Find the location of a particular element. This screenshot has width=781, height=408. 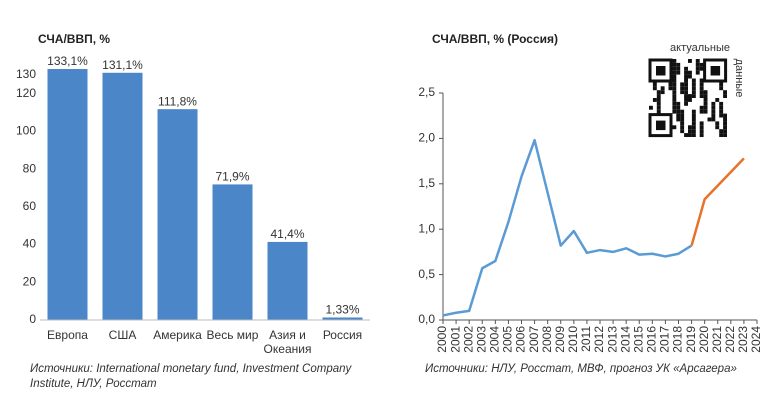

y-tick-label: 2,5 is located at coordinates (426, 92).